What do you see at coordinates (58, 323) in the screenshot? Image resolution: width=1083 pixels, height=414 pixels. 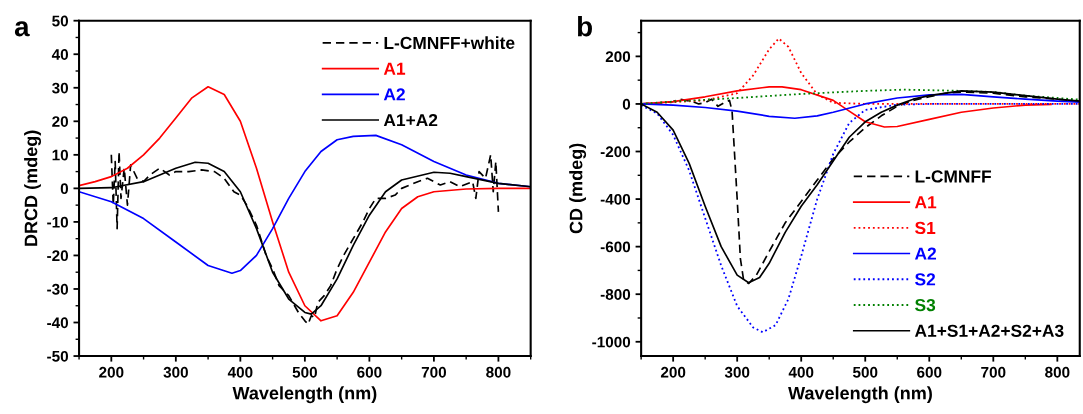 I see `y-tick-label: -40` at bounding box center [58, 323].